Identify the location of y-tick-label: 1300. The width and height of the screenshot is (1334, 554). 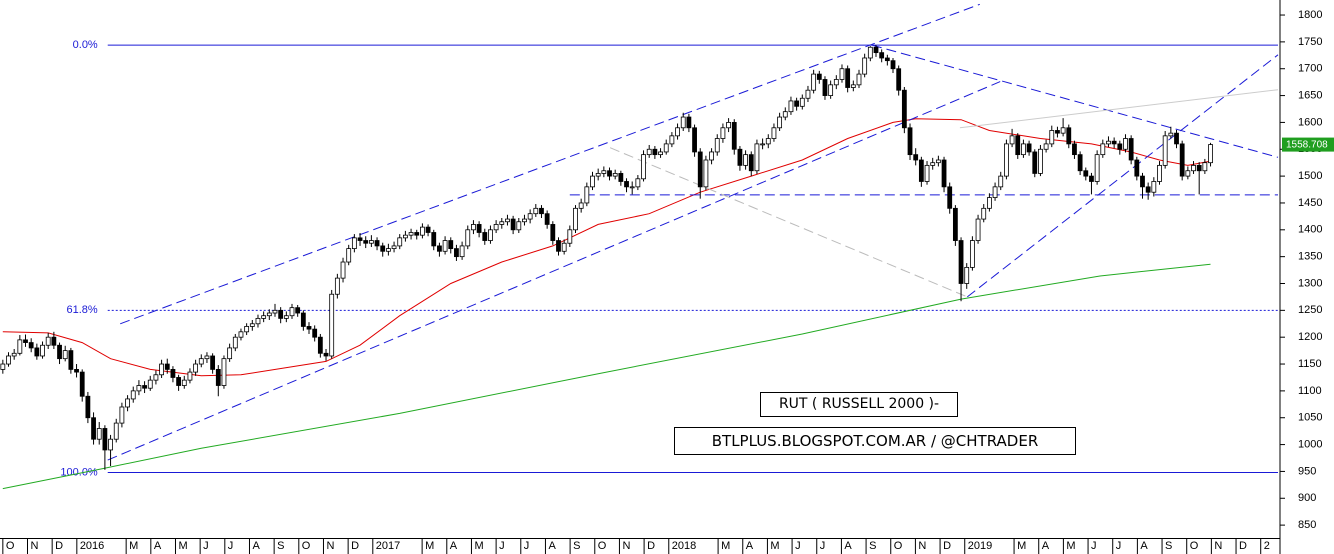
(1310, 283).